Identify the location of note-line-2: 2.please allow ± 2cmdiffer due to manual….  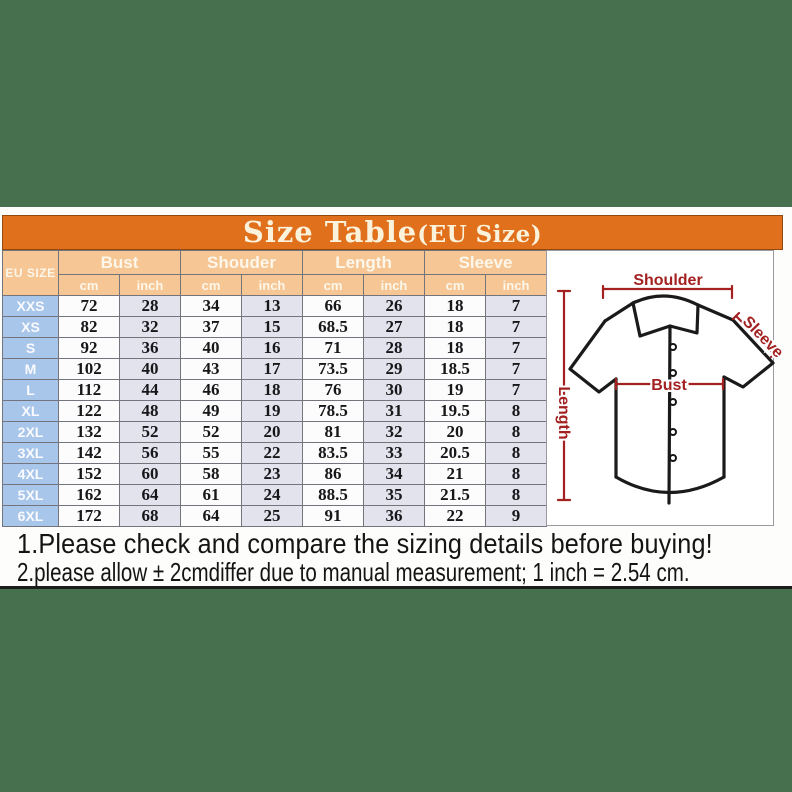
(353, 572).